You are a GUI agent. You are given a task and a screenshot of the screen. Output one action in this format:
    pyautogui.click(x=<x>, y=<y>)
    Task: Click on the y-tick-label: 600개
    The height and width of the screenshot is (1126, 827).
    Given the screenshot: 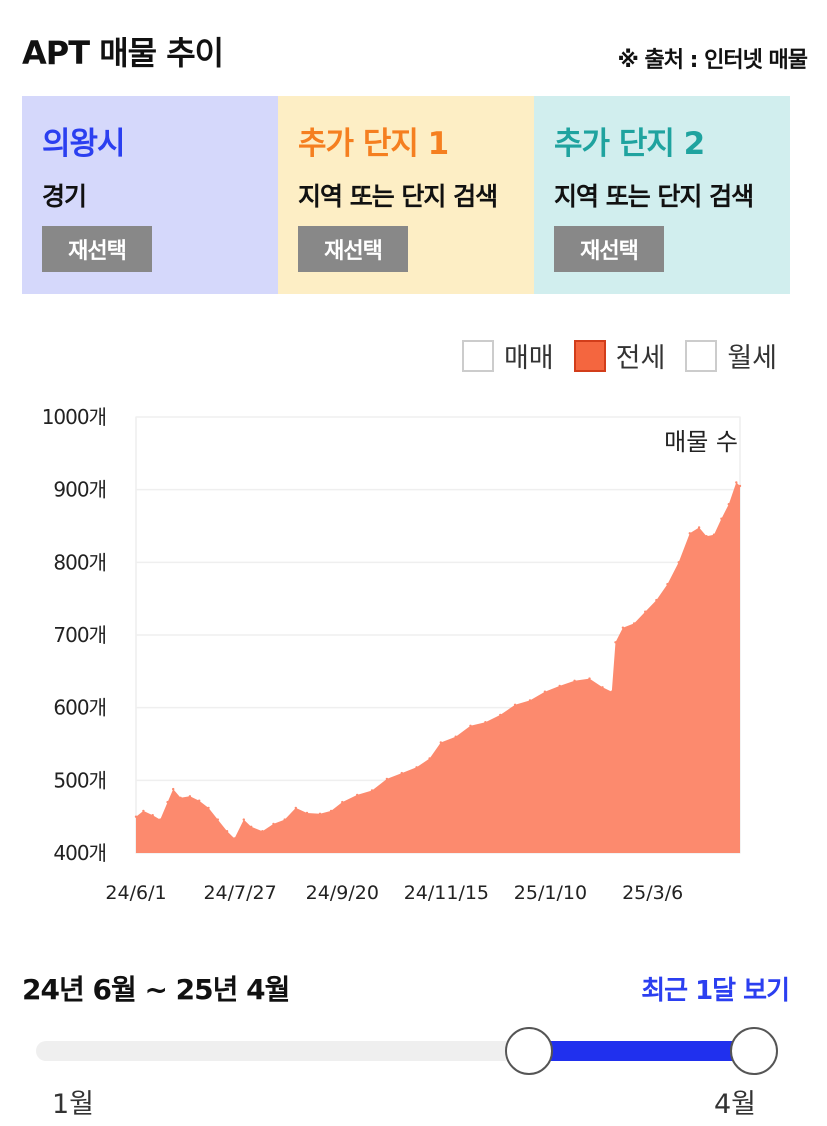 What is the action you would take?
    pyautogui.click(x=79, y=708)
    